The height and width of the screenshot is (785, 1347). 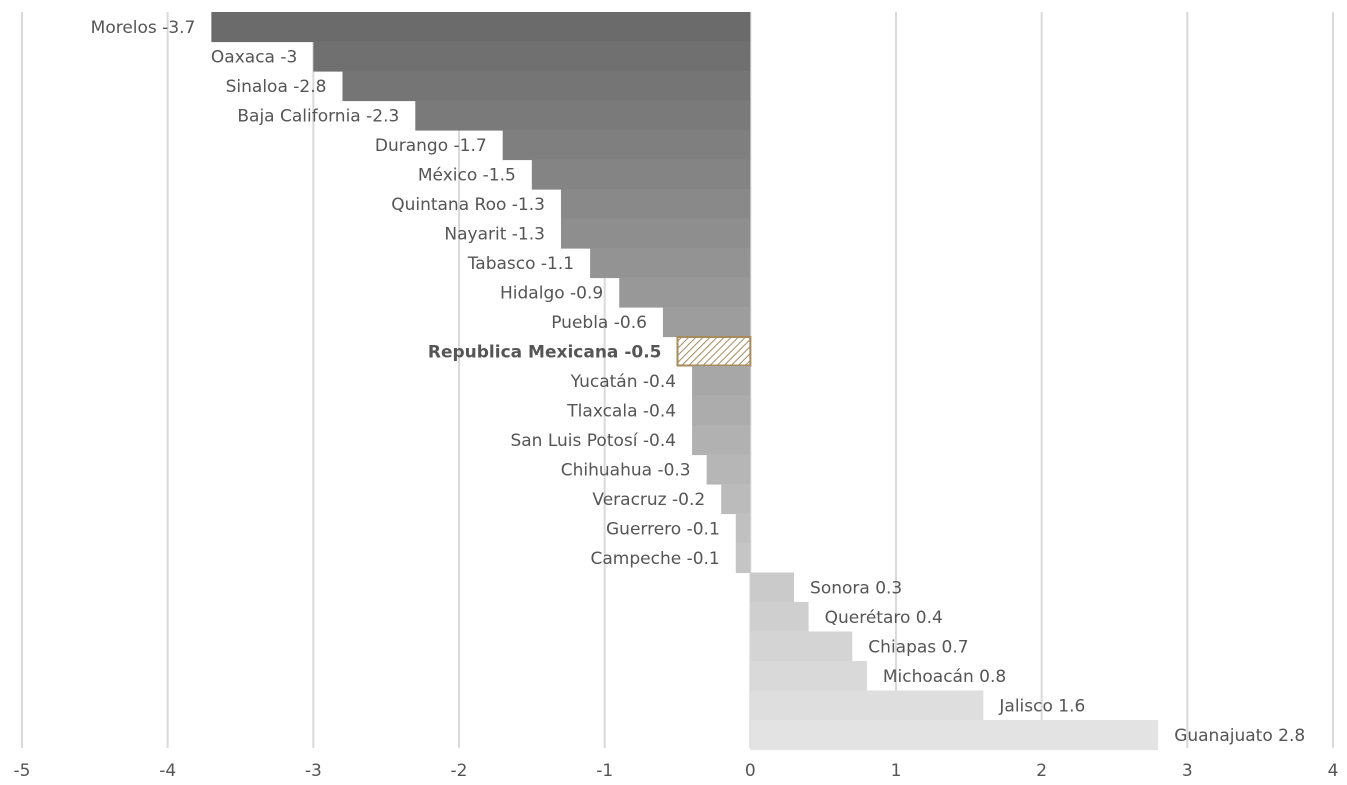 I want to click on bar-queretaro, so click(x=779, y=617).